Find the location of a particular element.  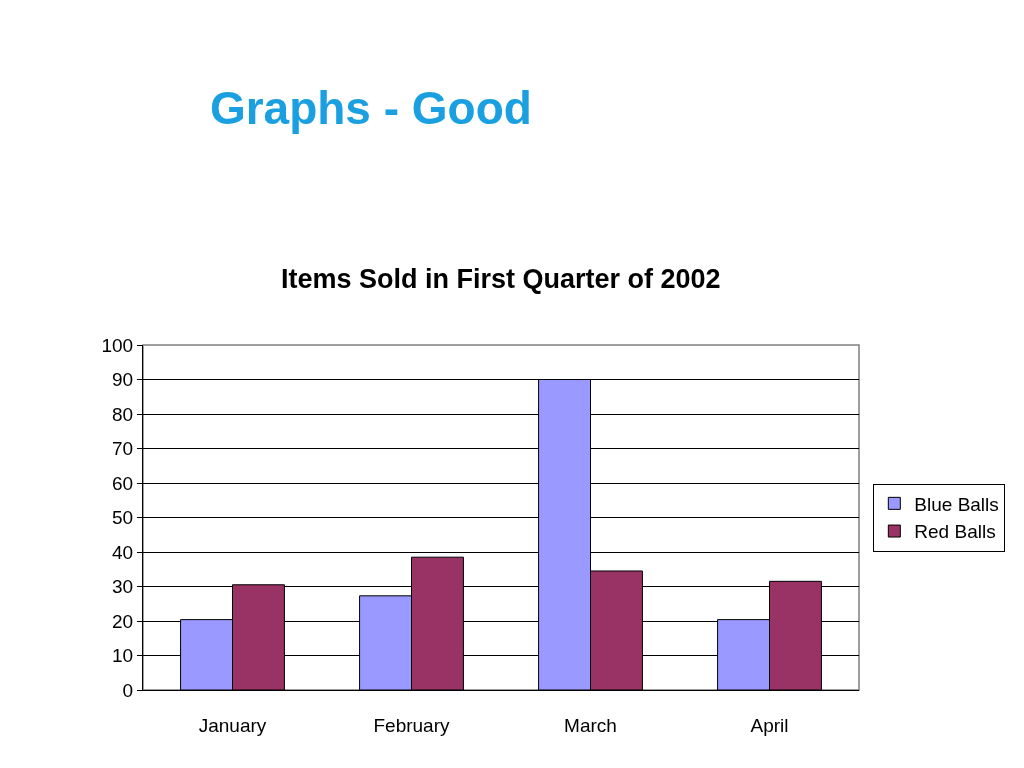

y-tick-label: 30 is located at coordinates (123, 587).